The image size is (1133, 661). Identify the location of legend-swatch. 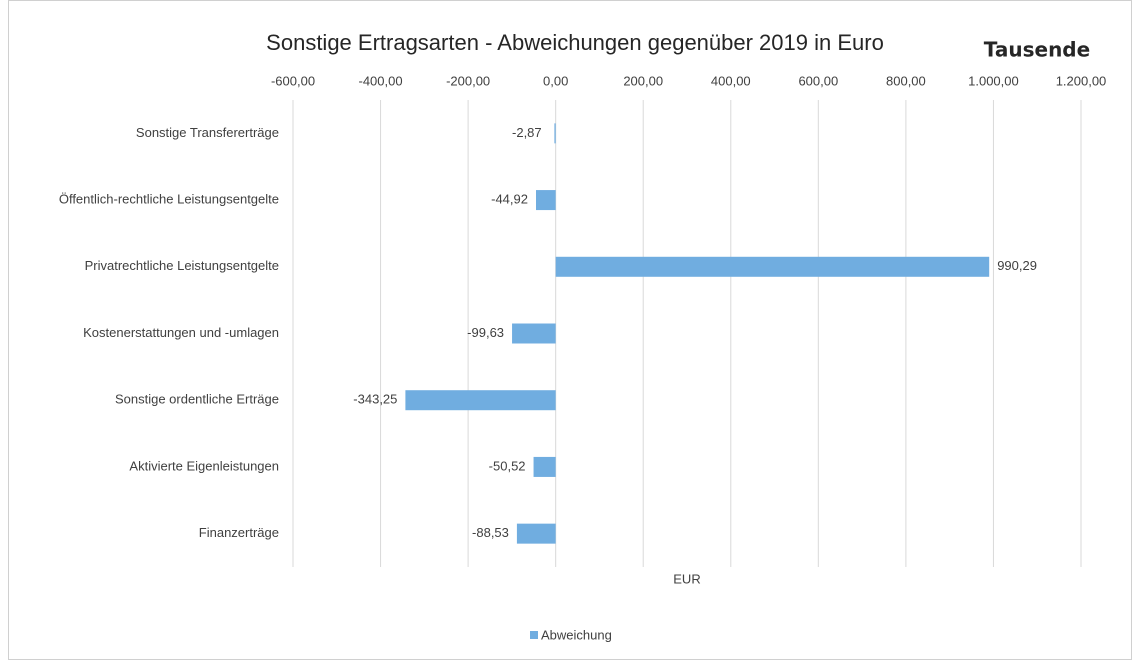
(534, 635).